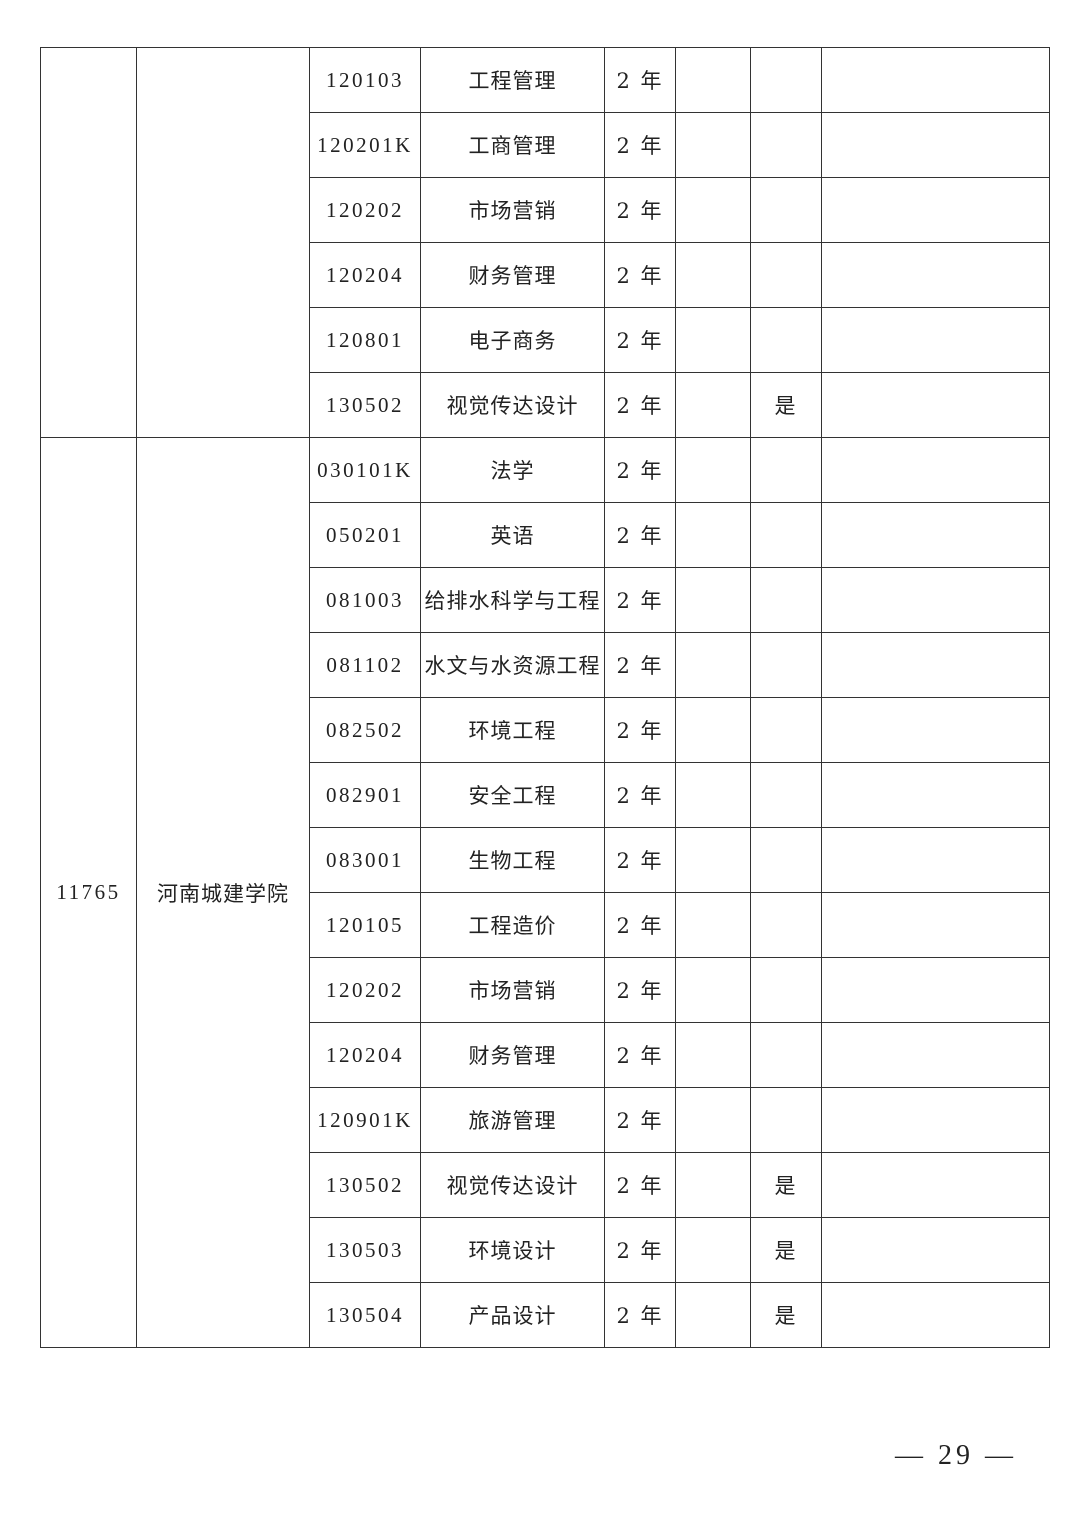  Describe the element at coordinates (512, 925) in the screenshot. I see `major-name-cell: 工程造价` at that location.